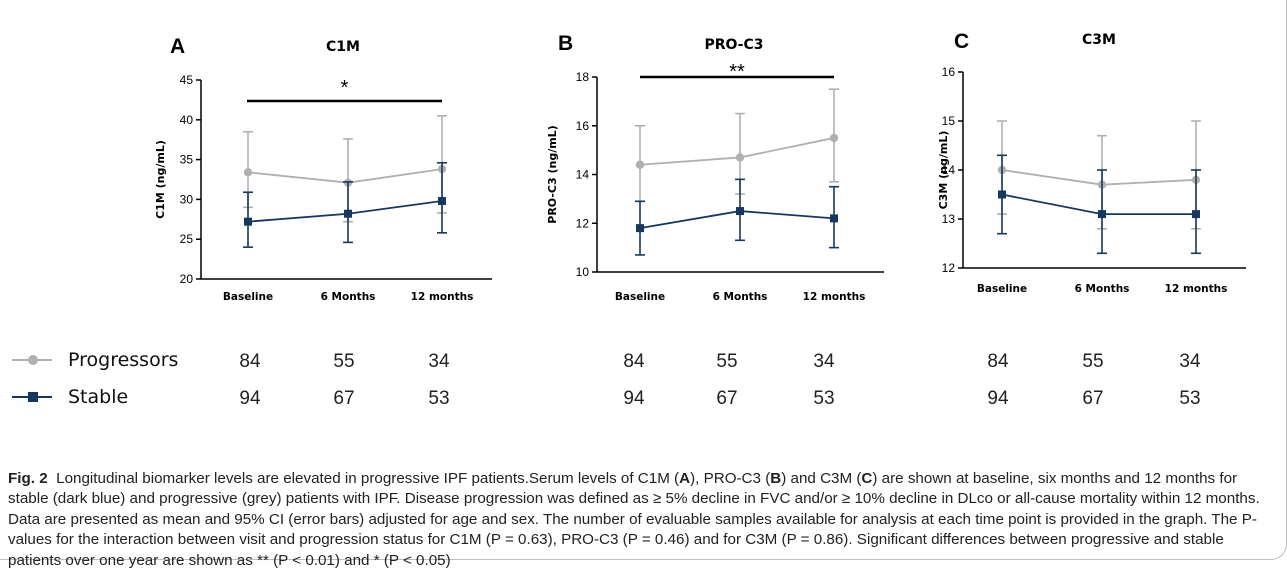  What do you see at coordinates (583, 272) in the screenshot?
I see `y-tick-label: 10` at bounding box center [583, 272].